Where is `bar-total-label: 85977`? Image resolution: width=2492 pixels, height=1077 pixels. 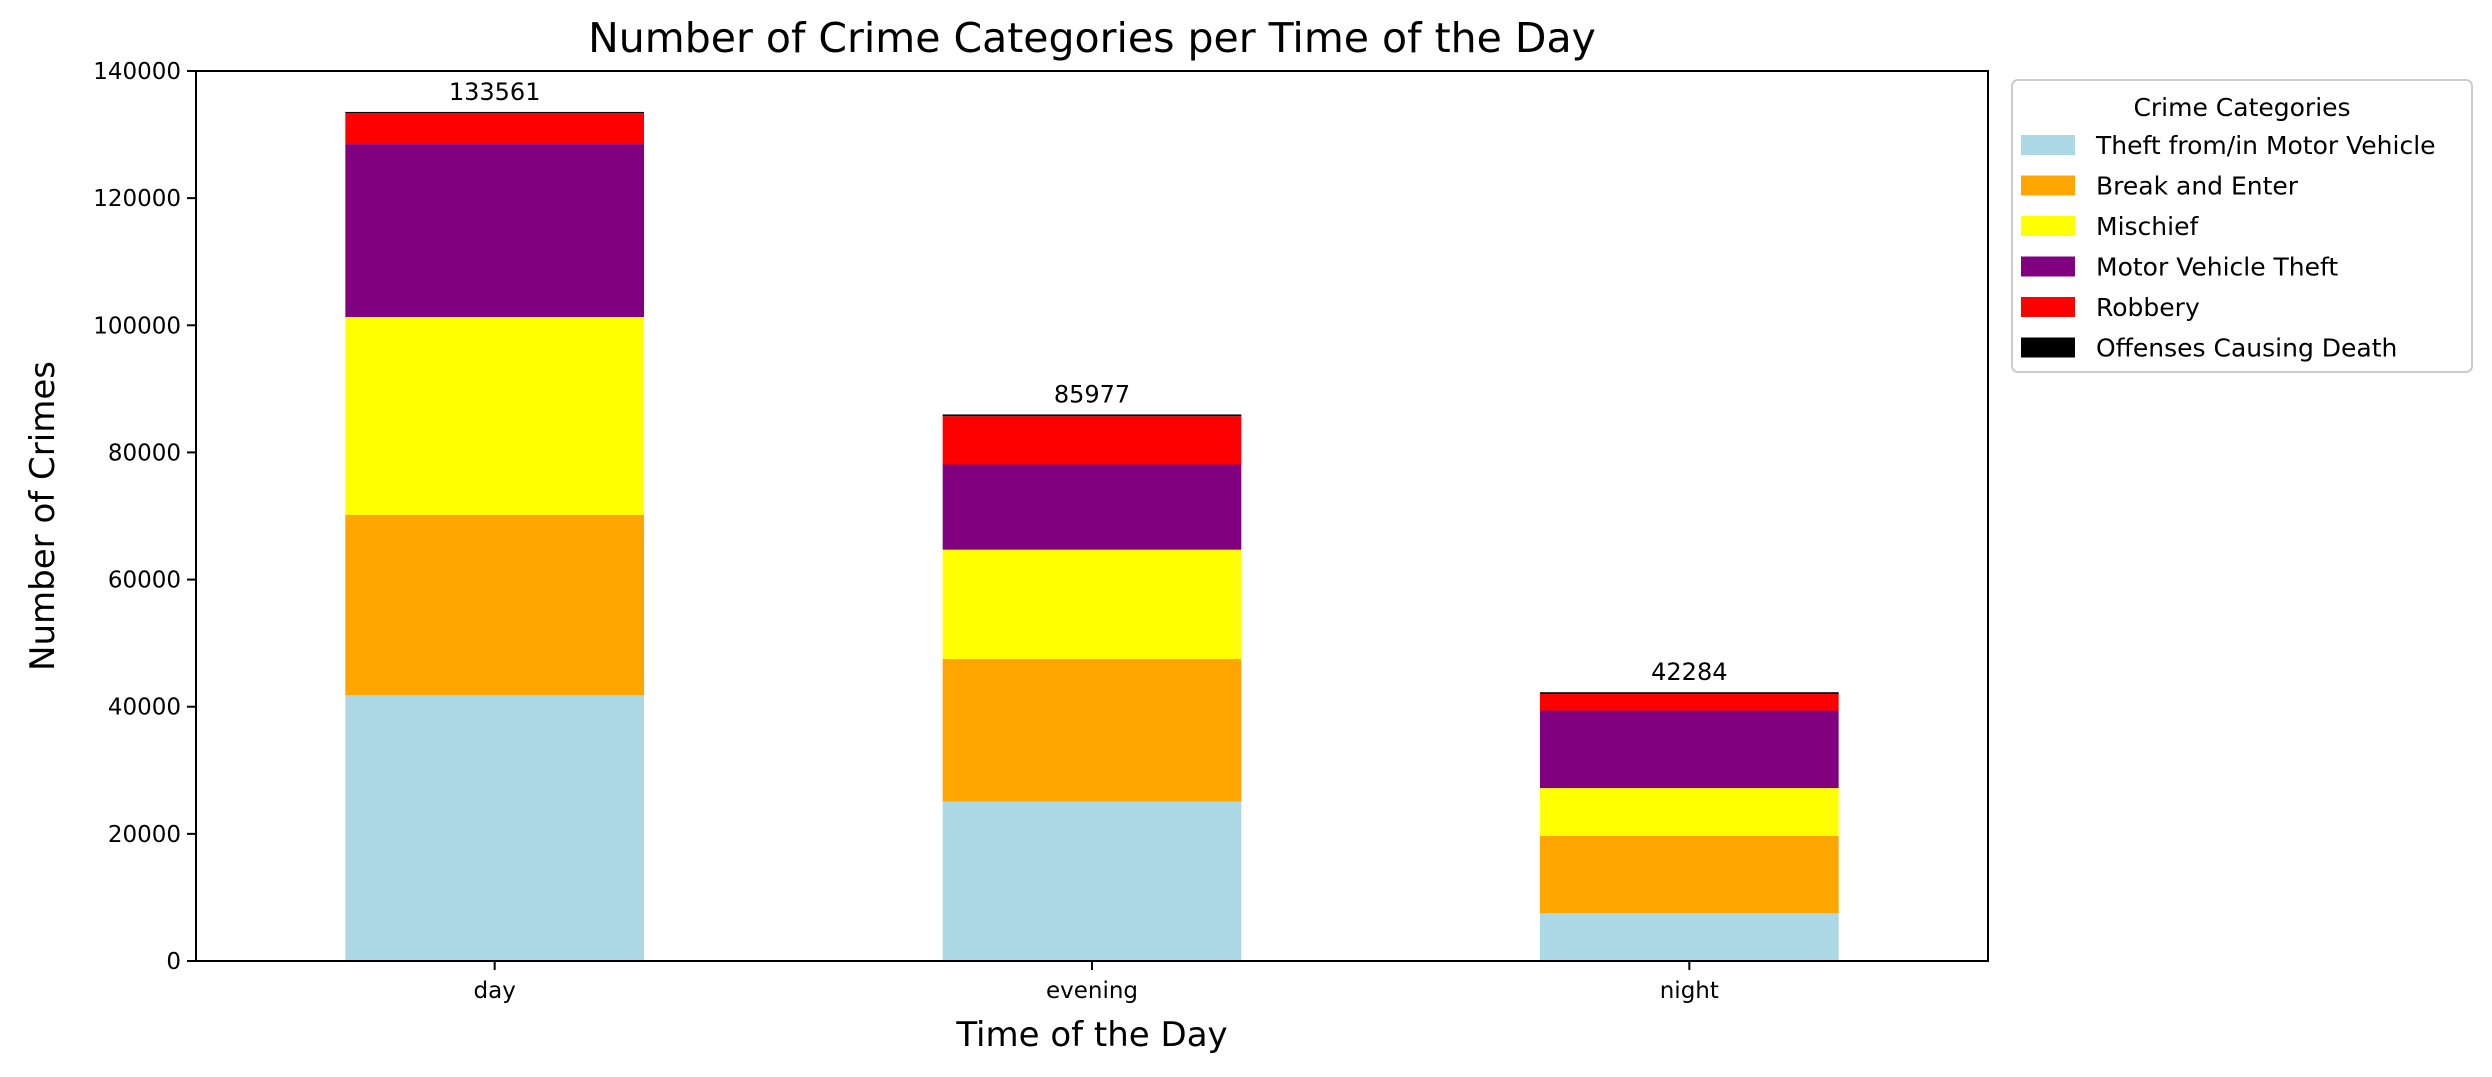 bar-total-label: 85977 is located at coordinates (1092, 394).